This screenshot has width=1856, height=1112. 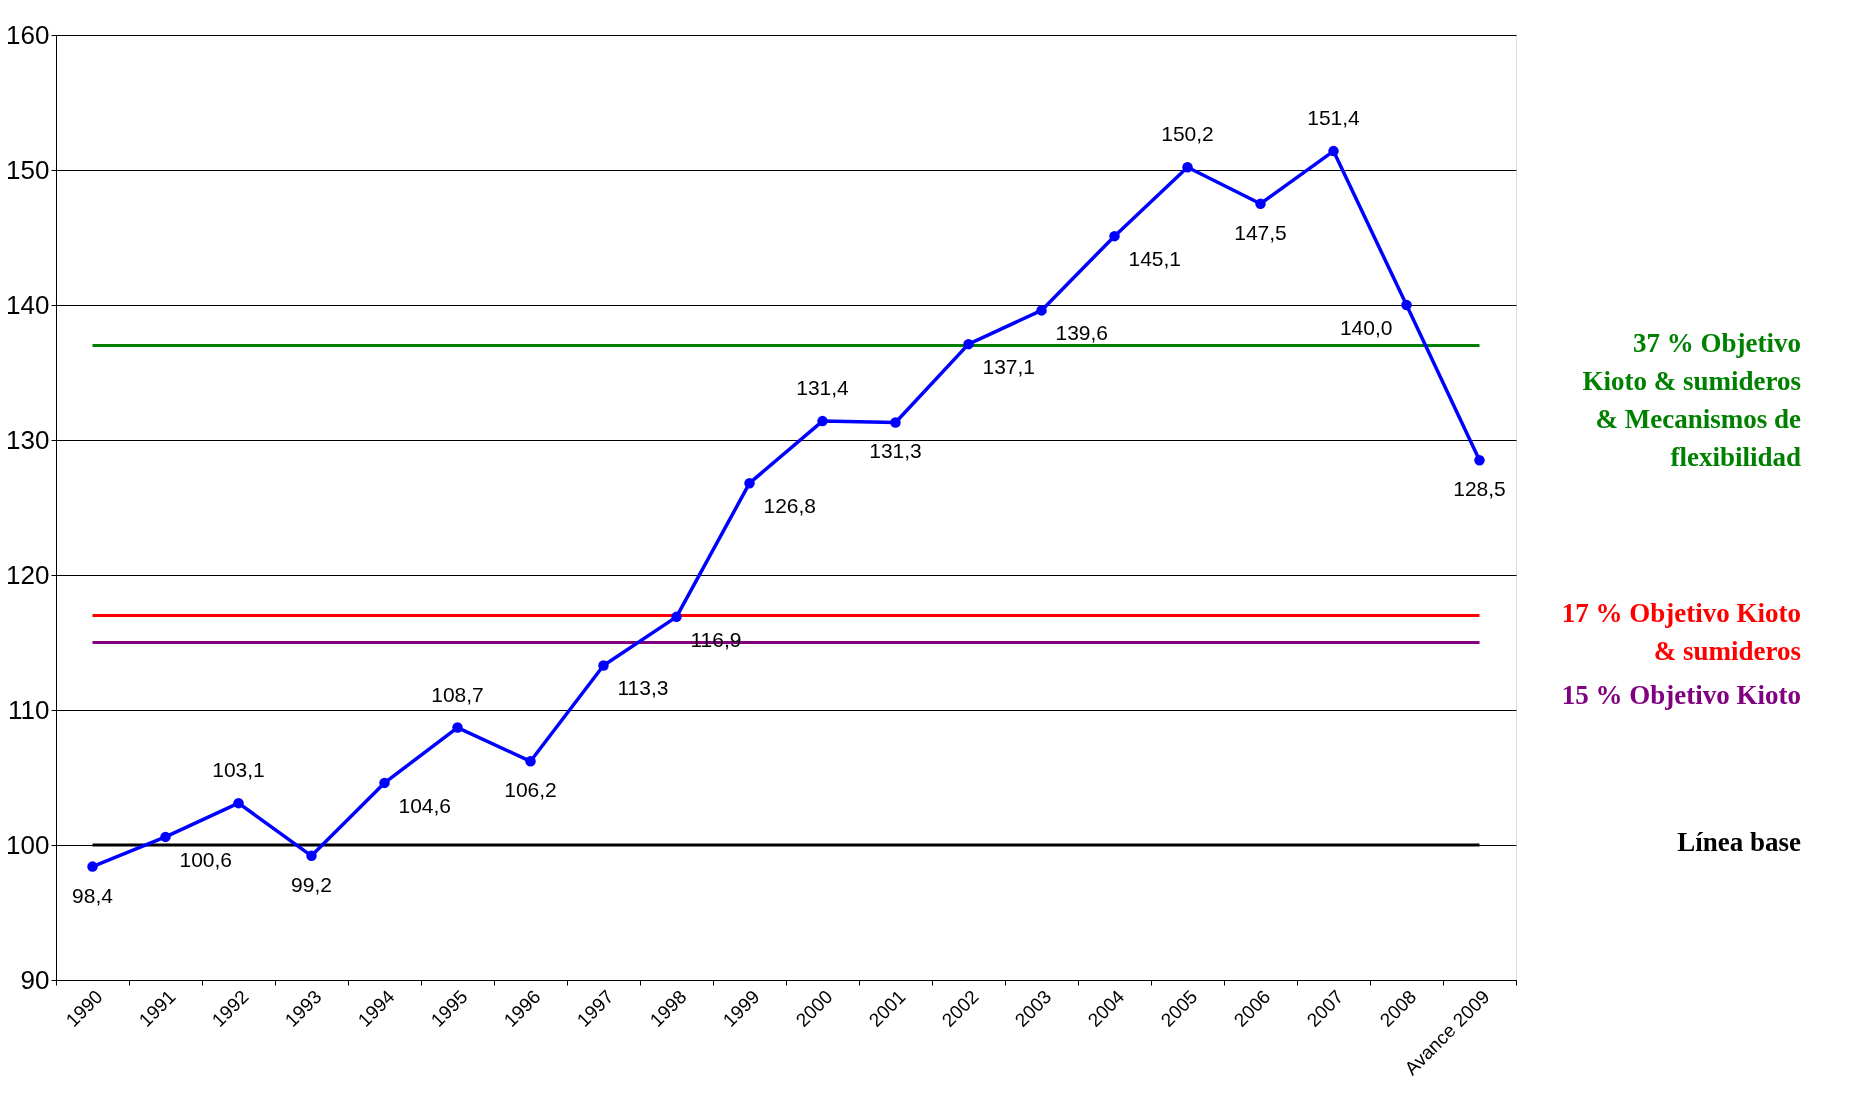 What do you see at coordinates (28, 574) in the screenshot?
I see `y-tick-label: 120` at bounding box center [28, 574].